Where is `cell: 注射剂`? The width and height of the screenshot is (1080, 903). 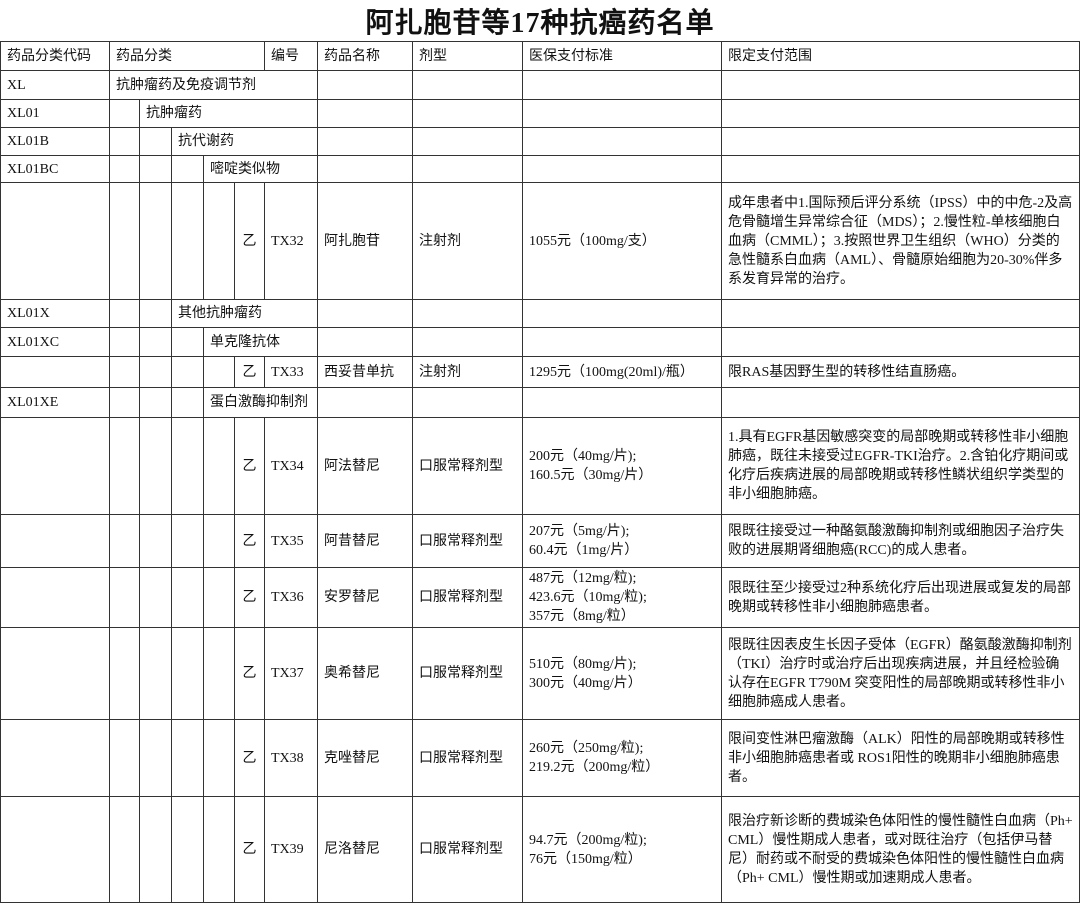
cell: 注射剂 is located at coordinates (468, 372).